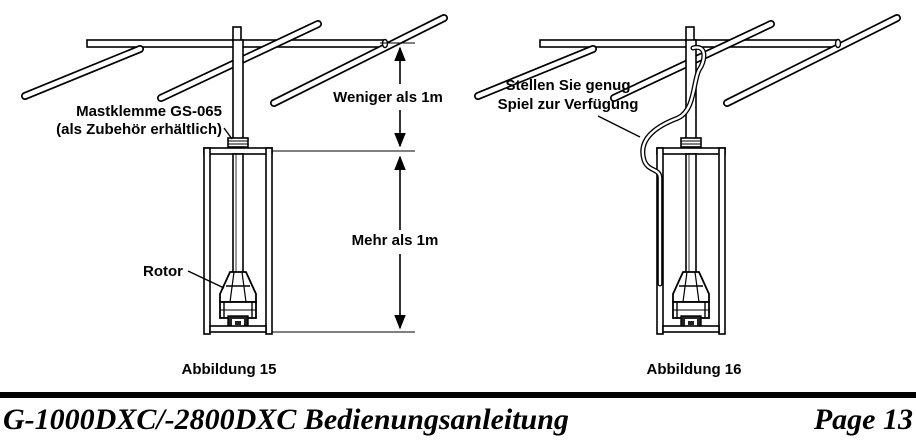 Image resolution: width=916 pixels, height=447 pixels. What do you see at coordinates (395, 240) in the screenshot?
I see `dimension-label-lower: Mehr als 1m` at bounding box center [395, 240].